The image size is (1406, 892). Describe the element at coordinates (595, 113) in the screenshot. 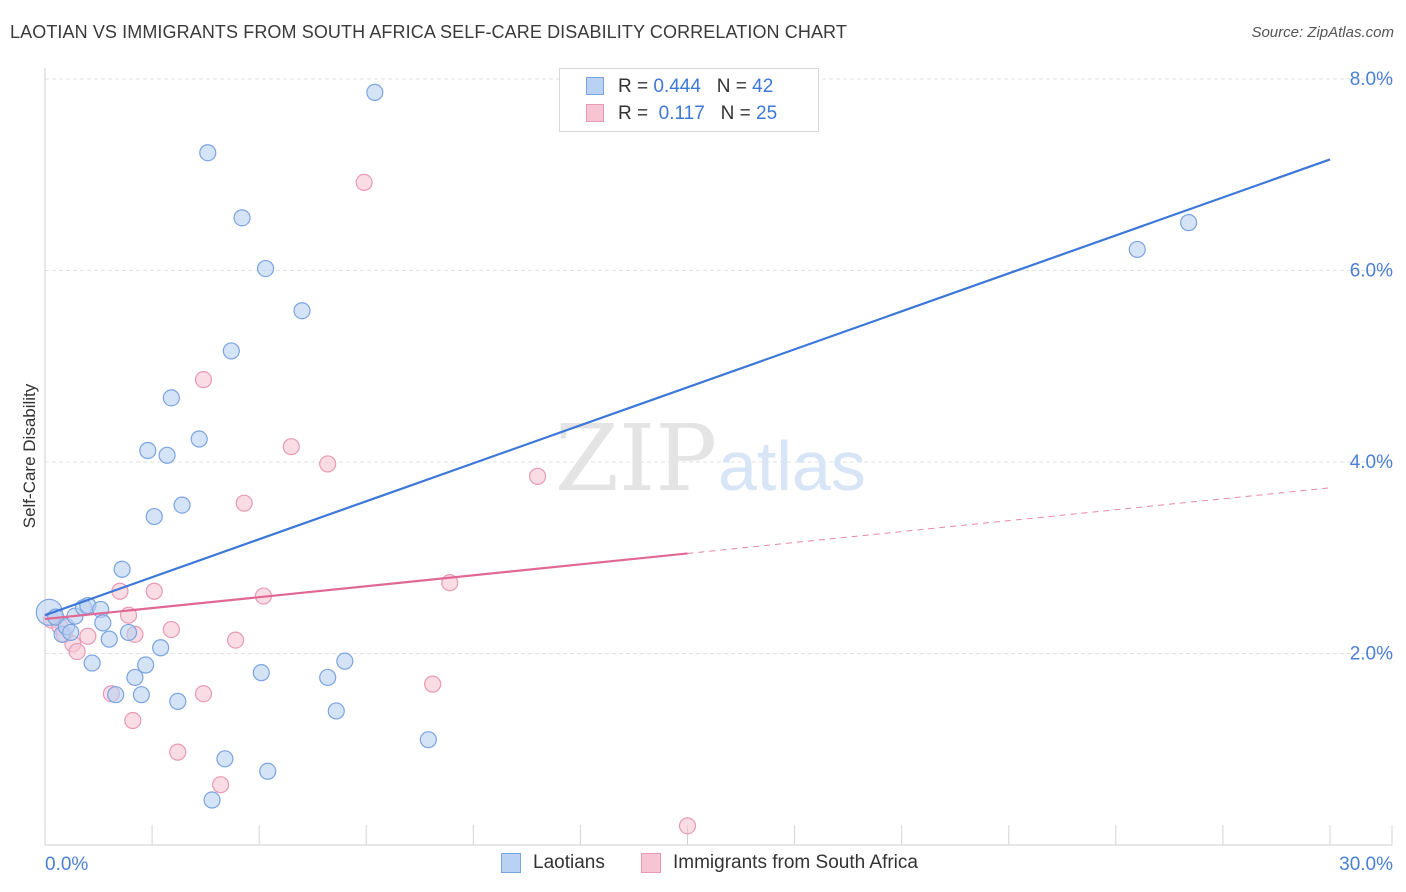

I see `legend-swatch-pink` at that location.